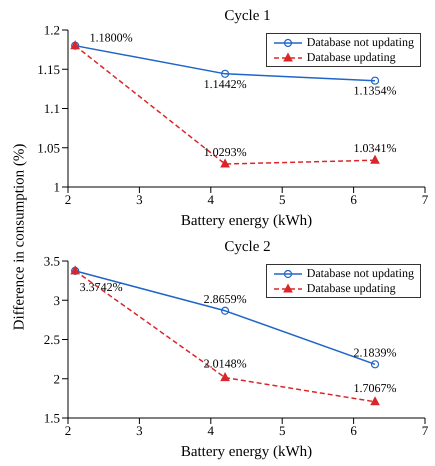  Describe the element at coordinates (375, 148) in the screenshot. I see `data-label: 1.0341%` at that location.